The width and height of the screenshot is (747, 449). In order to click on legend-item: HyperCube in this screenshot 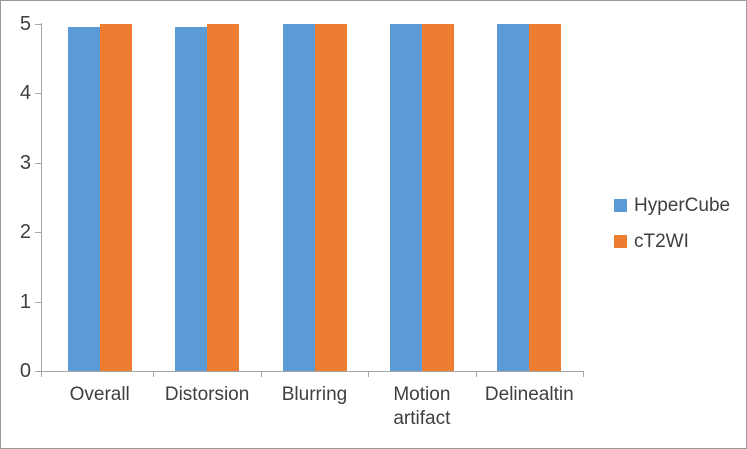, I will do `click(672, 205)`.